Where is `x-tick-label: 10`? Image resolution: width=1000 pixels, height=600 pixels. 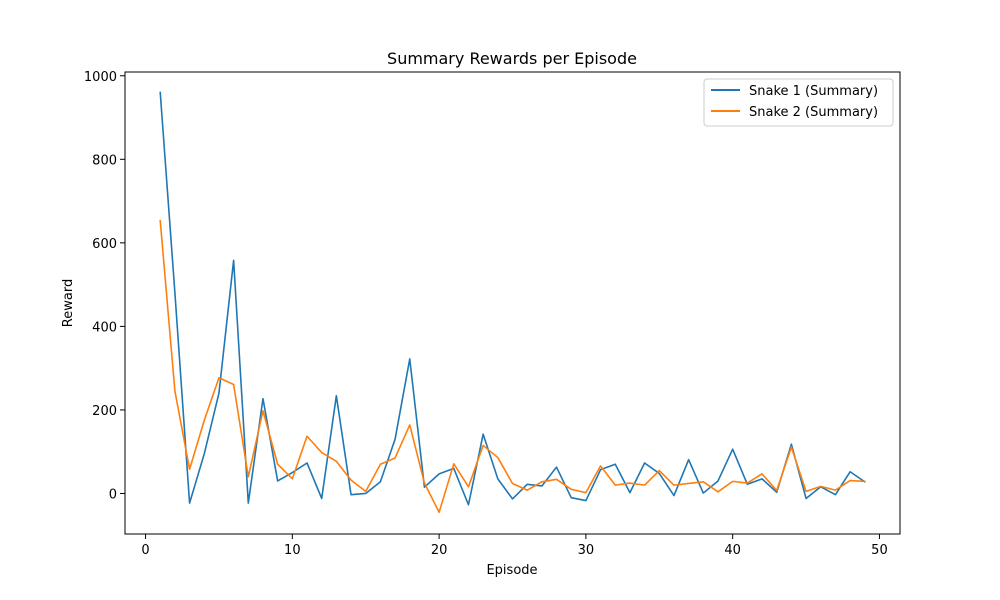
x-tick-label: 10 is located at coordinates (292, 550).